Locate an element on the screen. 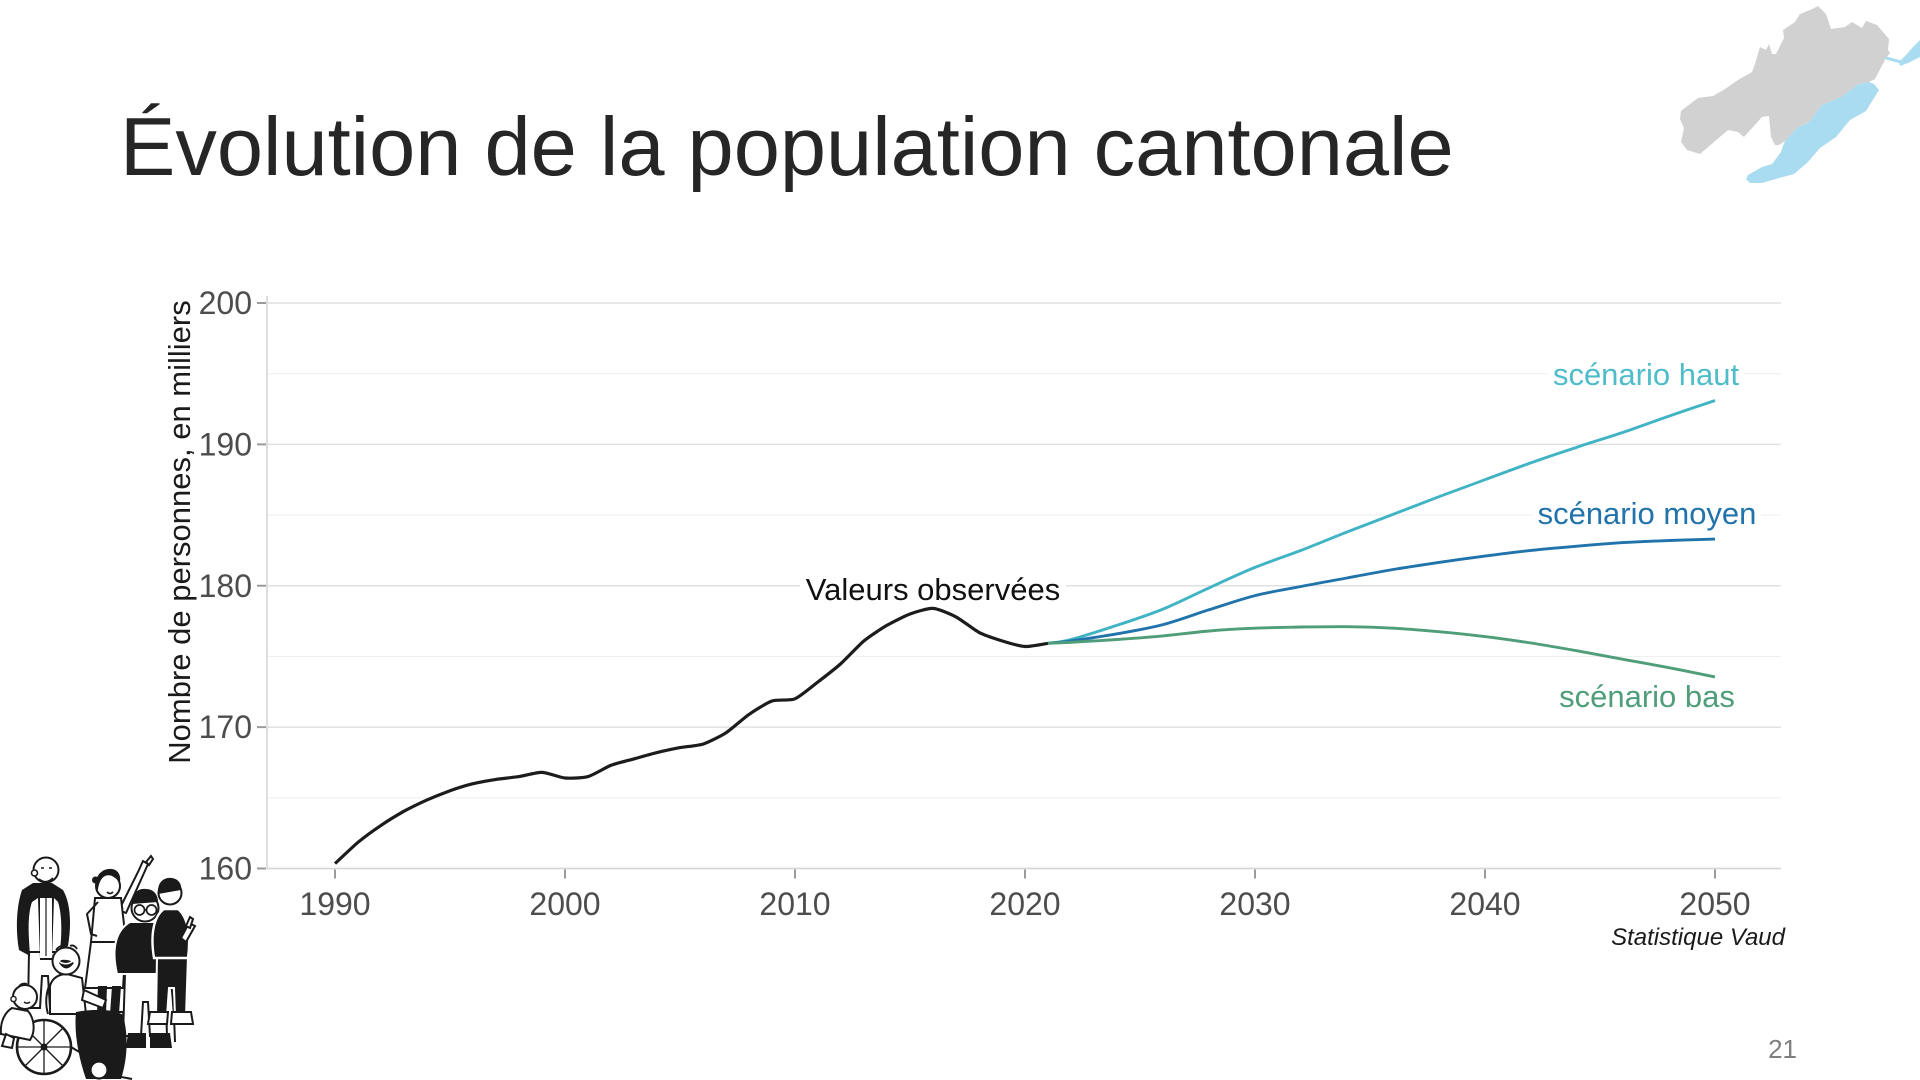  svg-text: 180 is located at coordinates (225, 586).